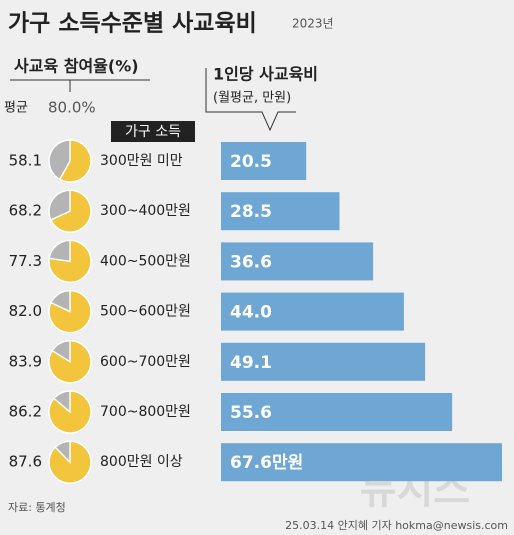 This screenshot has height=535, width=514. Describe the element at coordinates (25, 211) in the screenshot. I see `pie-value-label: 68.2` at that location.